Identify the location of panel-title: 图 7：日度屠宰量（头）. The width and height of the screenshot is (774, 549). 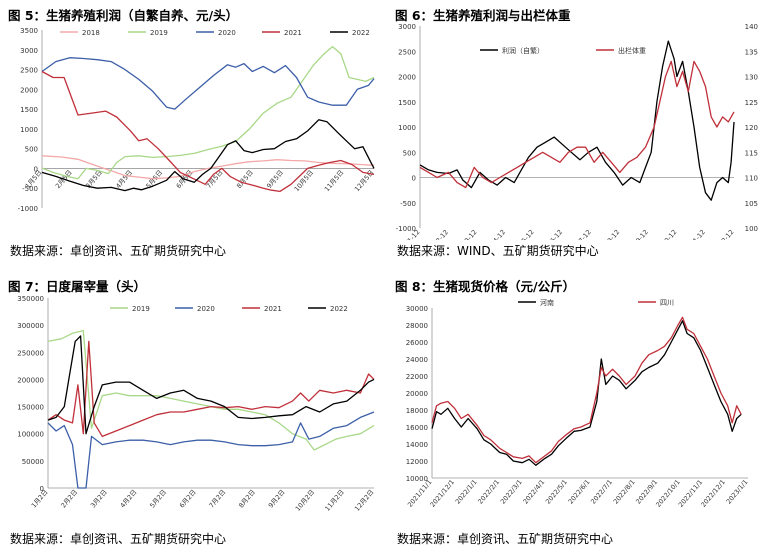
(77, 286).